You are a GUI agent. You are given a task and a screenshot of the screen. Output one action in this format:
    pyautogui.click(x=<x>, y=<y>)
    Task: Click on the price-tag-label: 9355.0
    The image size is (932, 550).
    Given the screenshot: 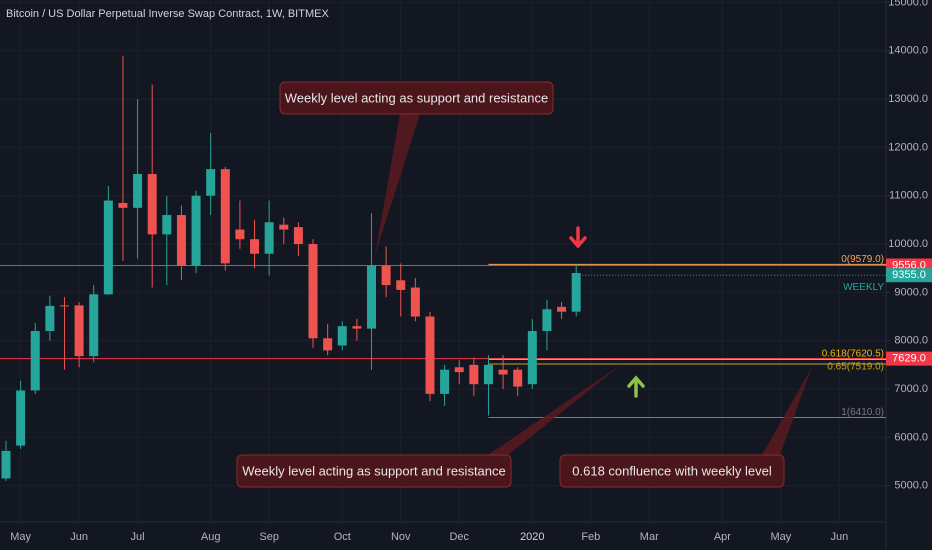 What is the action you would take?
    pyautogui.click(x=909, y=275)
    